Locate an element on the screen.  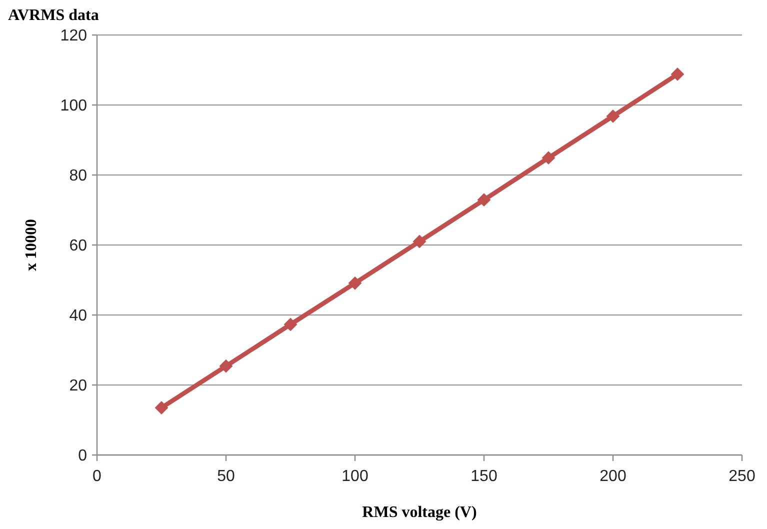
y-tick-label: 80 is located at coordinates (78, 176).